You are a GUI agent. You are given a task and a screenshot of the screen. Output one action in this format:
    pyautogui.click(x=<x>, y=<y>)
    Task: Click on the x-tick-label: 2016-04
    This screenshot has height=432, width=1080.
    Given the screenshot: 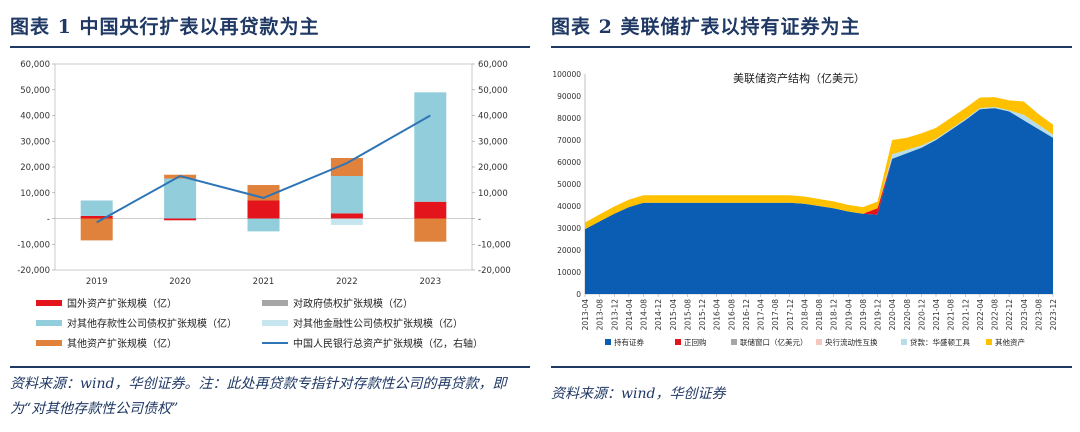 What is the action you would take?
    pyautogui.click(x=717, y=315)
    